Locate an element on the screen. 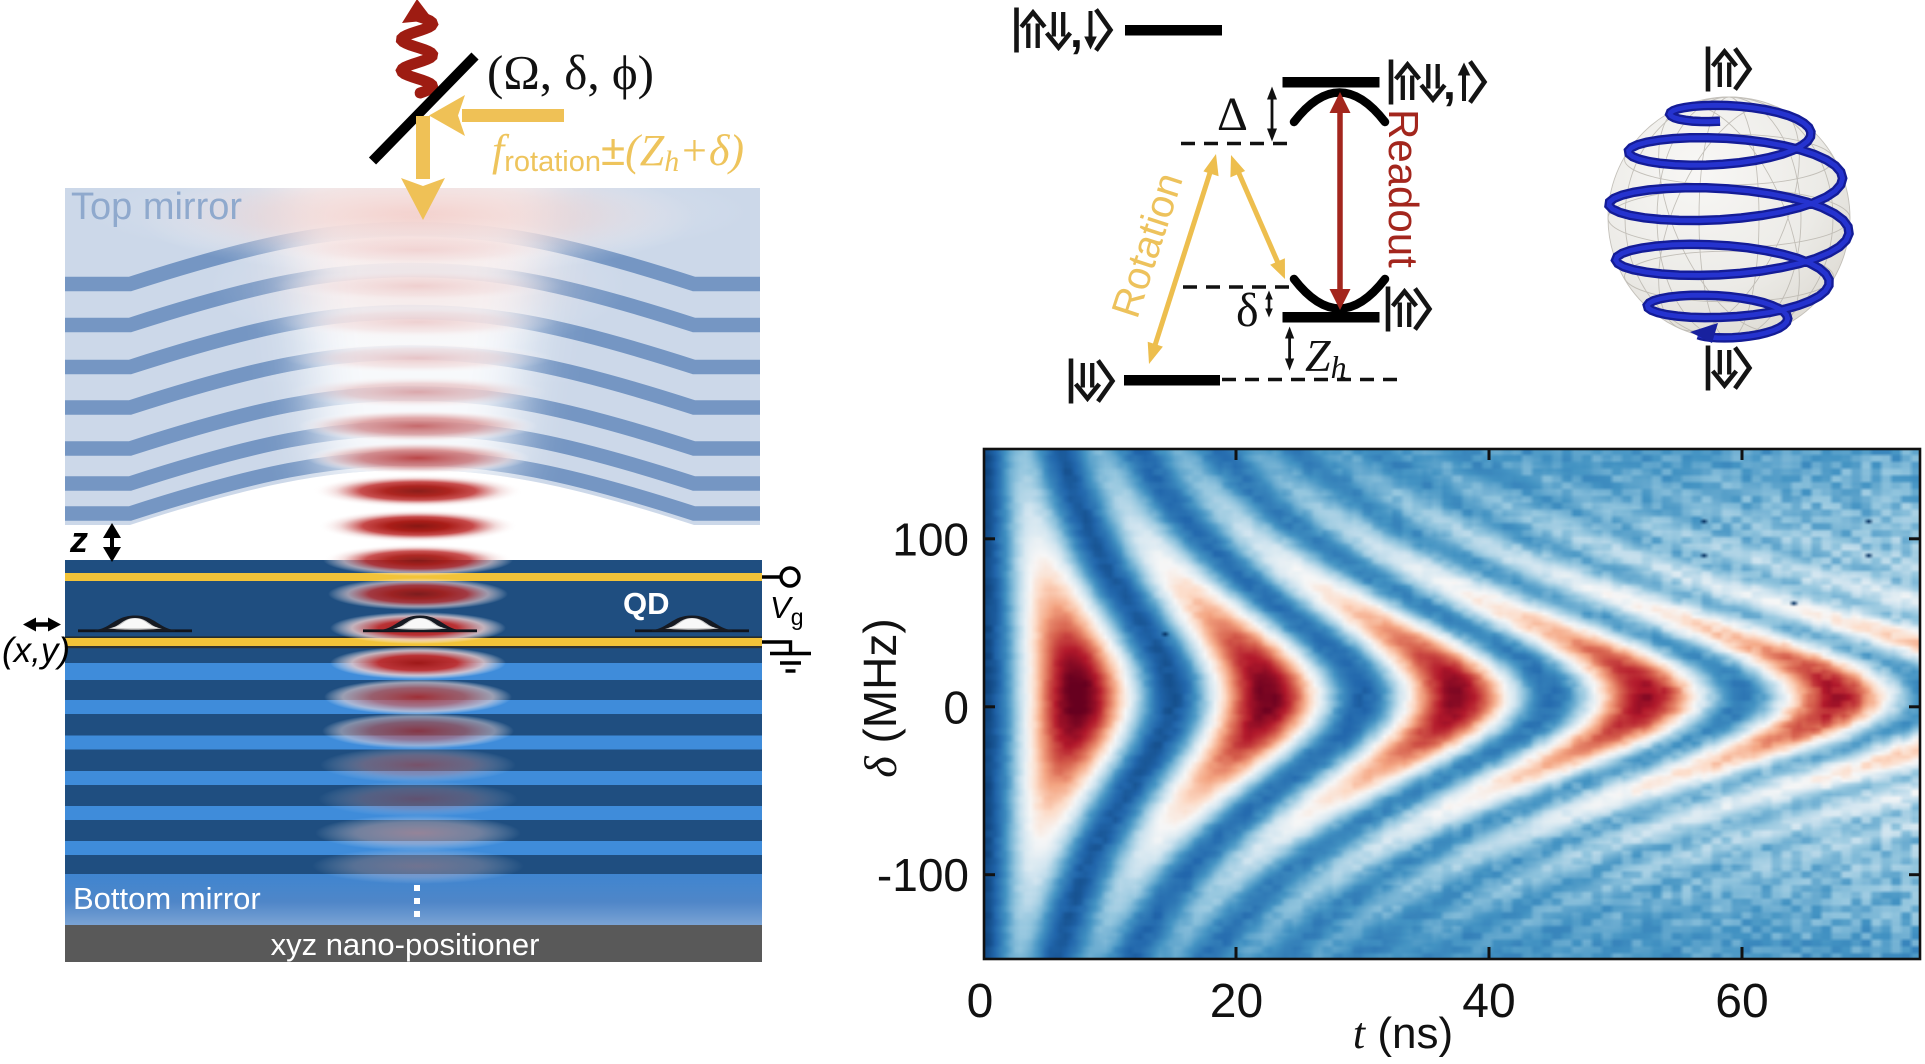 The width and height of the screenshot is (1925, 1064). svg-text: Rotation is located at coordinates (1148, 245).